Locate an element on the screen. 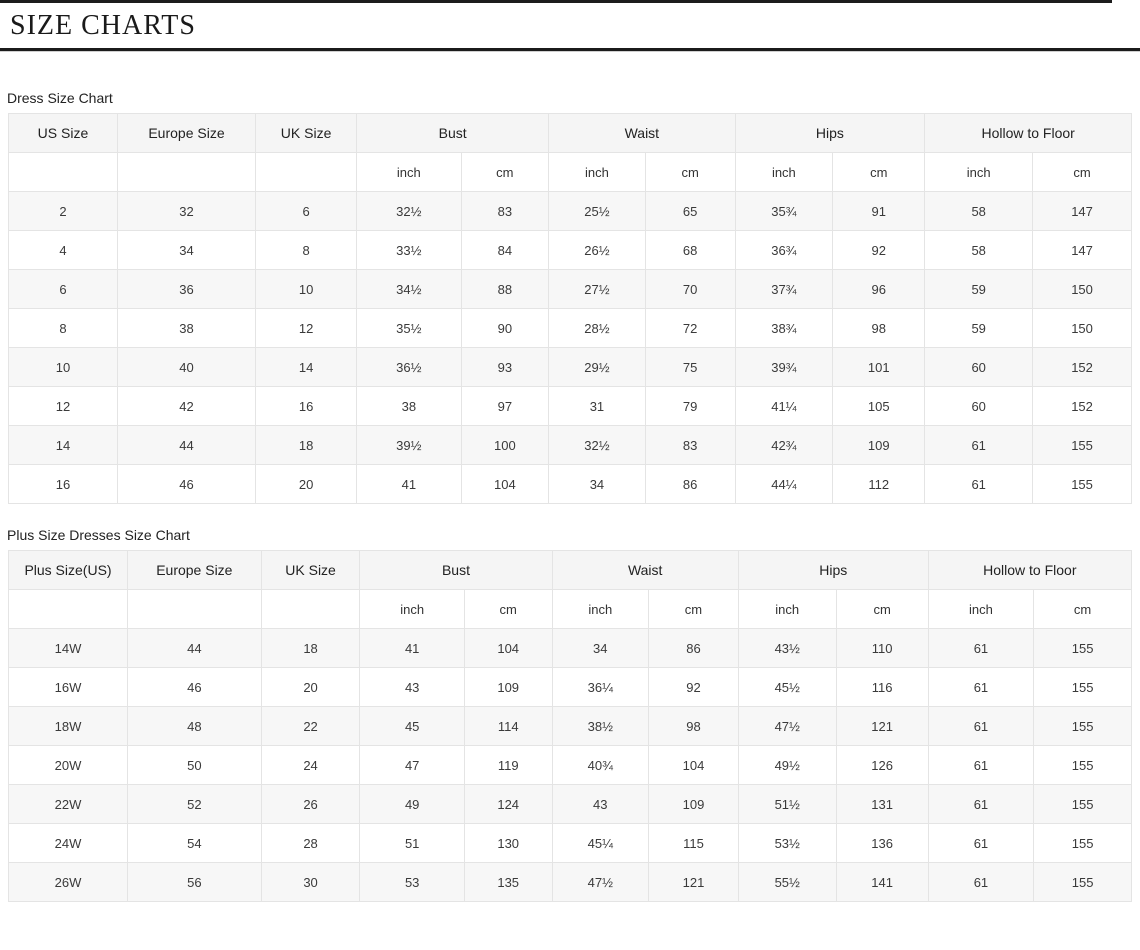  table-cell: 55½ is located at coordinates (787, 882).